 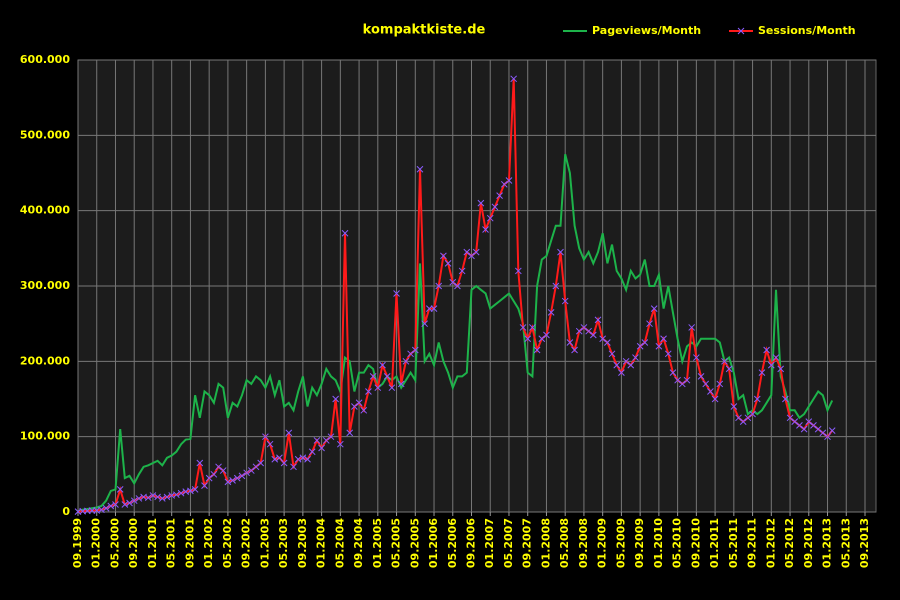 What do you see at coordinates (424, 30) in the screenshot?
I see `chart-title: kompaktkiste.de` at bounding box center [424, 30].